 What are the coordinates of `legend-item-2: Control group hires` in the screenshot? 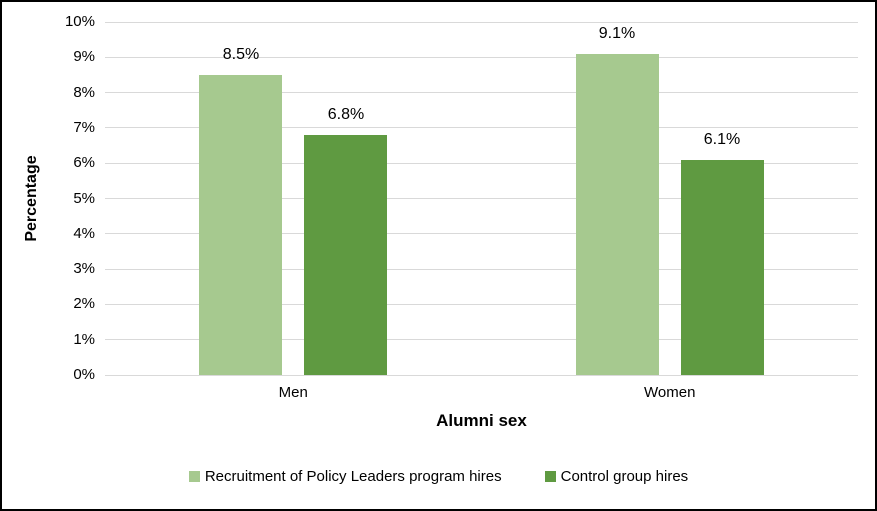 It's located at (616, 476).